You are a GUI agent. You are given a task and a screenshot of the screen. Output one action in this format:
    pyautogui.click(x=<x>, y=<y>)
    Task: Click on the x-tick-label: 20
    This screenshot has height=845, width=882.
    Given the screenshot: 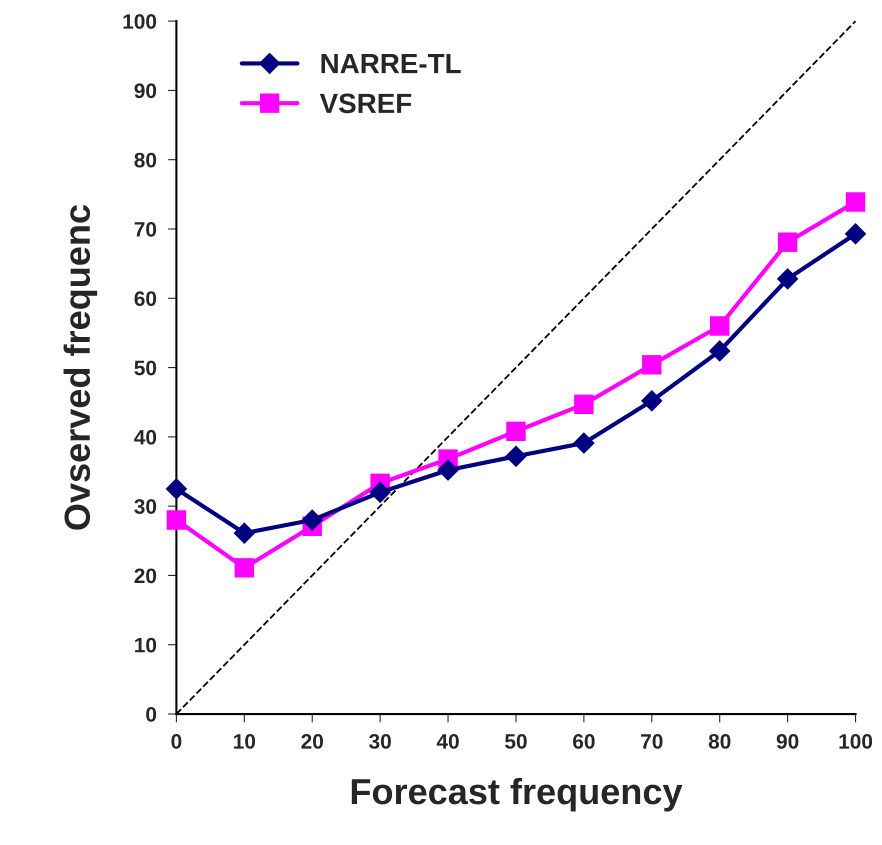 What is the action you would take?
    pyautogui.click(x=312, y=741)
    